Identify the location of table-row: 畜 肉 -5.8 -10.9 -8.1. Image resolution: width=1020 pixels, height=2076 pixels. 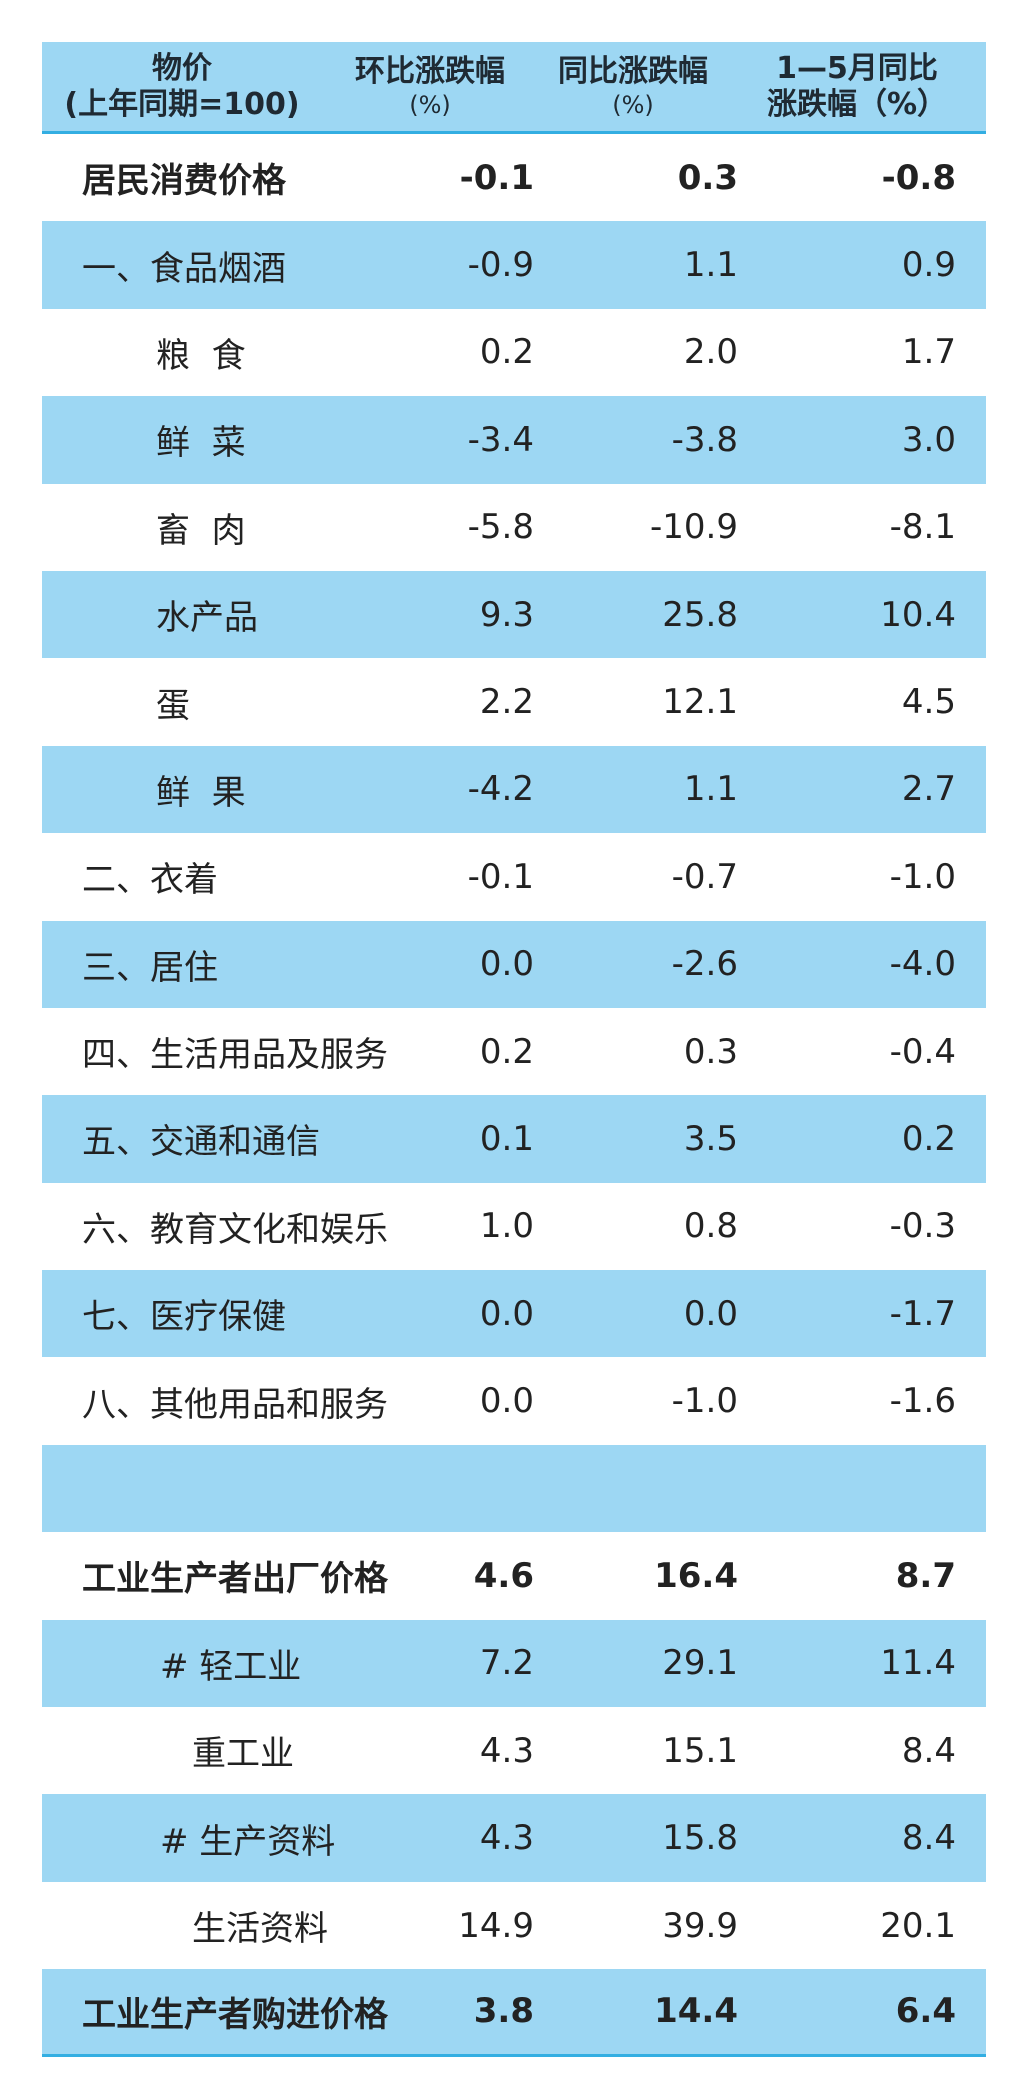
(514, 527).